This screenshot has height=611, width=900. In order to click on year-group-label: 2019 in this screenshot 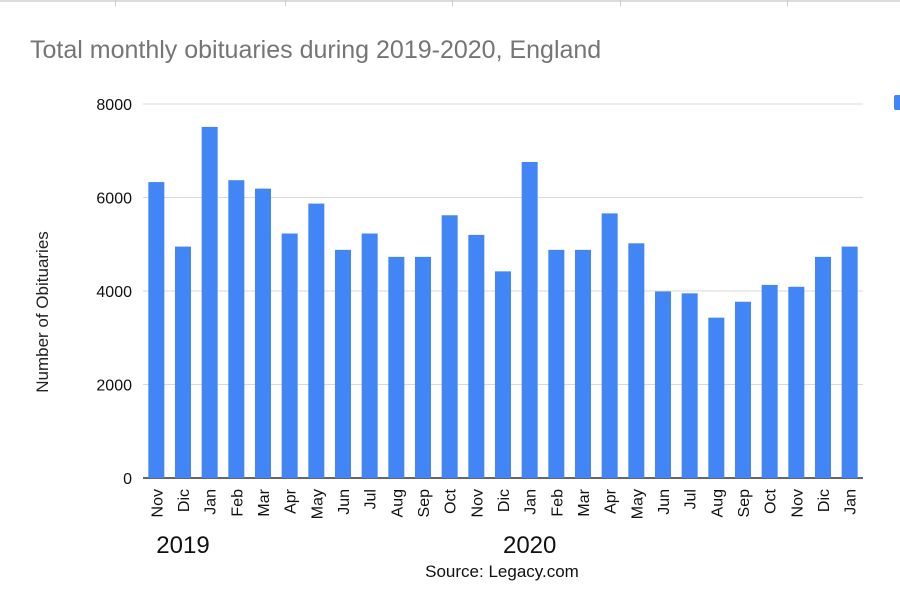, I will do `click(182, 545)`.